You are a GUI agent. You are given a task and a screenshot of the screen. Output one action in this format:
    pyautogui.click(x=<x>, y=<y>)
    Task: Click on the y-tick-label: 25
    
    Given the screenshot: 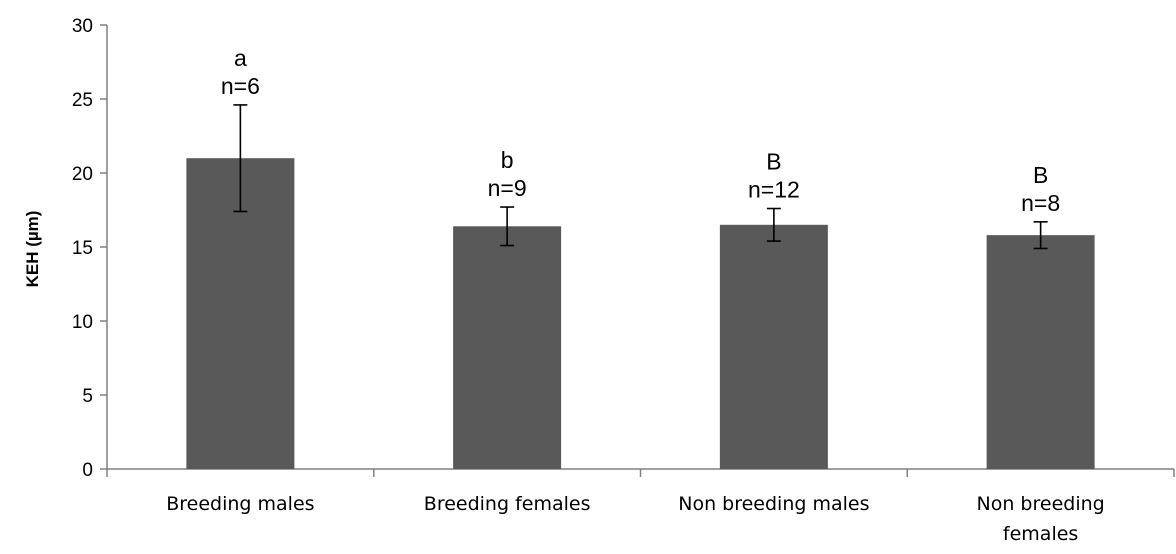 What is the action you would take?
    pyautogui.click(x=82, y=100)
    